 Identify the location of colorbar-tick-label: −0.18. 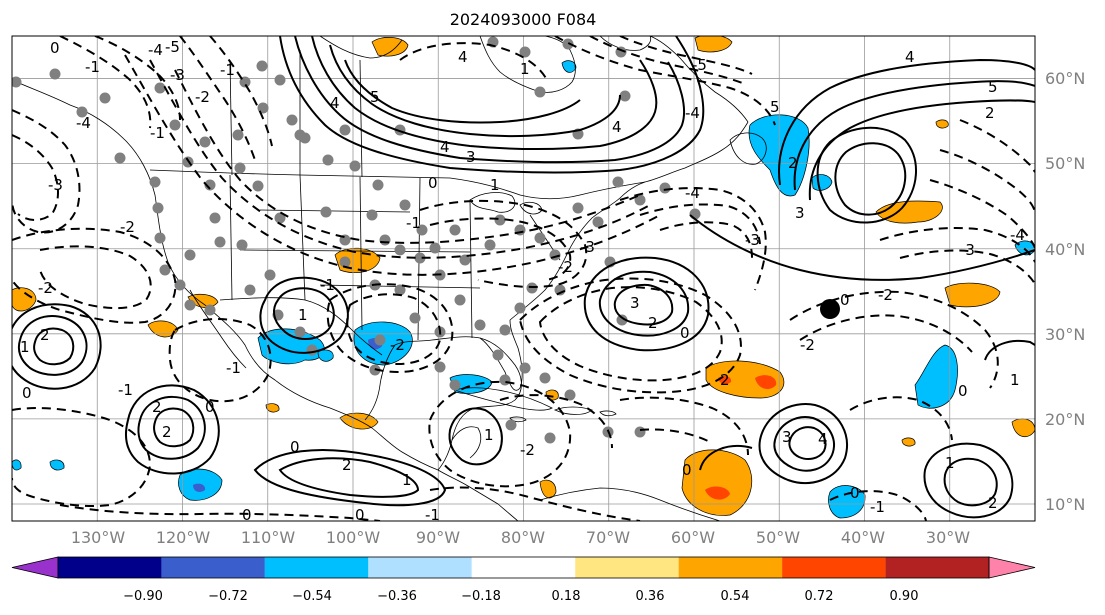
(481, 596).